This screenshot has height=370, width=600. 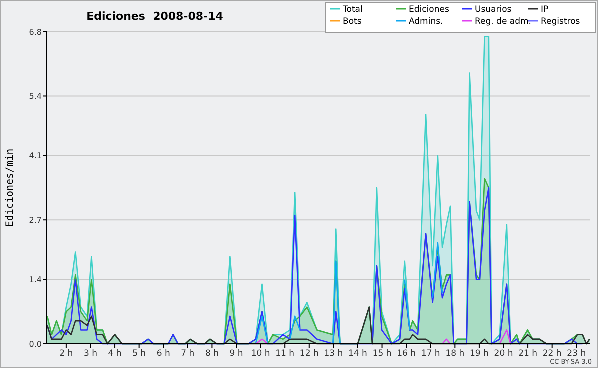 What do you see at coordinates (35, 32) in the screenshot?
I see `y-tick-label: 6.8` at bounding box center [35, 32].